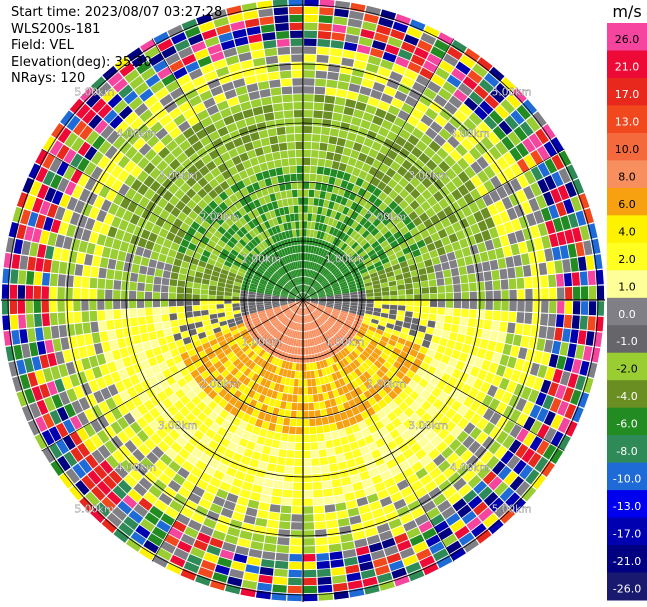  What do you see at coordinates (626, 396) in the screenshot?
I see `colorbar-tick-label: -4.0` at bounding box center [626, 396].